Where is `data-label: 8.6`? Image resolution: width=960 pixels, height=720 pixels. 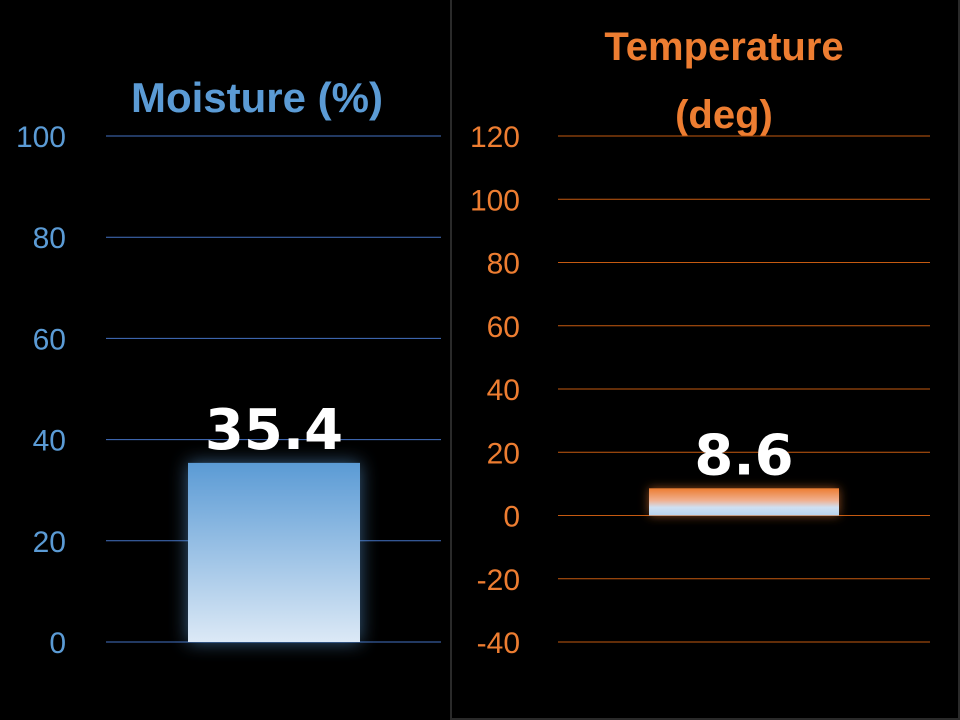 data-label: 8.6 is located at coordinates (743, 455).